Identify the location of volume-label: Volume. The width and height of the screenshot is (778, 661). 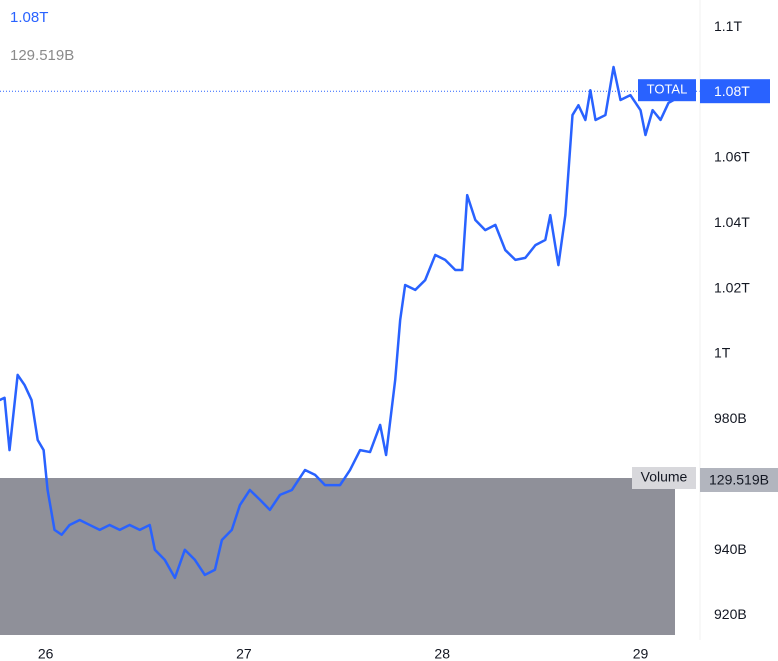
(664, 477).